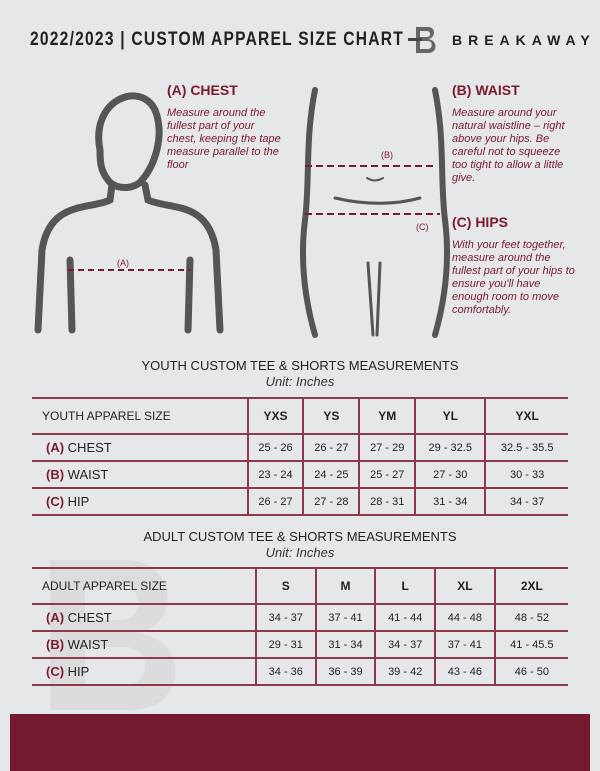 This screenshot has width=600, height=771. I want to click on size-value-cell: 44 - 48, so click(464, 618).